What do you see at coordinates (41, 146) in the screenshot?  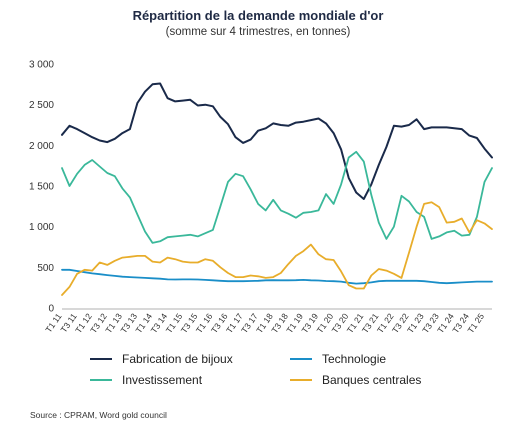 I see `y-tick-label: 2 000` at bounding box center [41, 146].